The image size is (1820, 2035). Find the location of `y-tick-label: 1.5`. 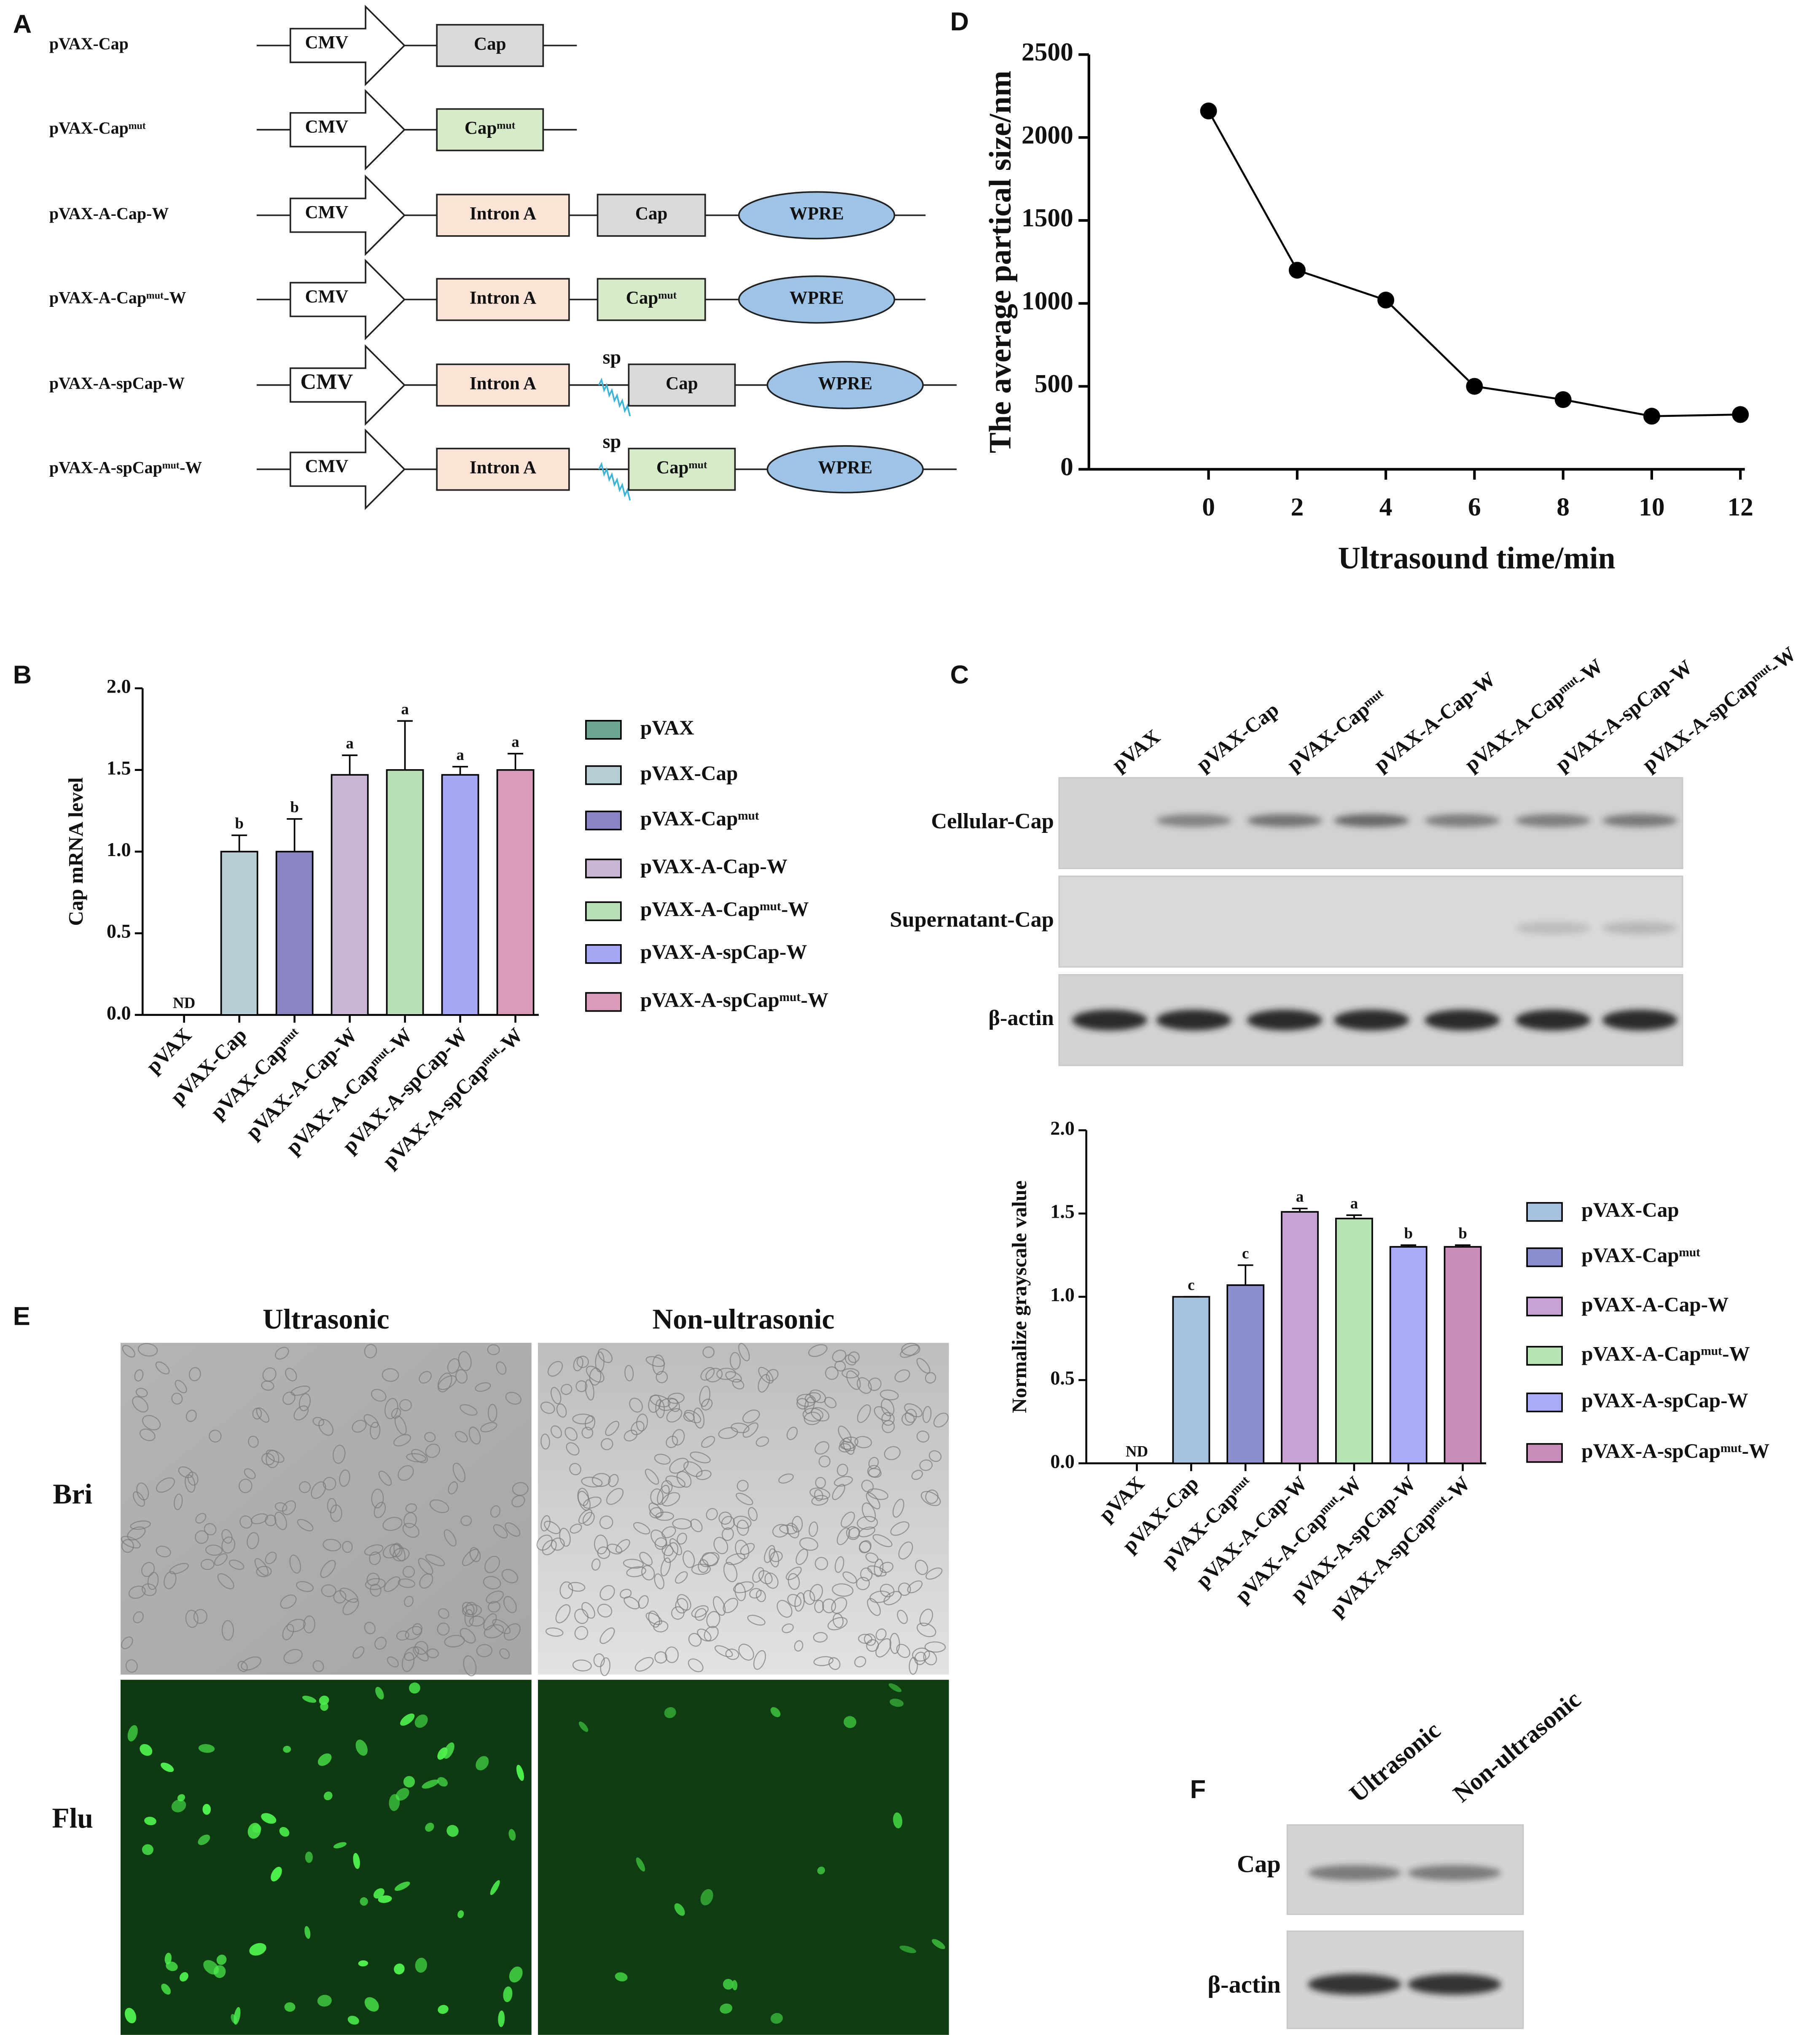

y-tick-label: 1.5 is located at coordinates (119, 768).